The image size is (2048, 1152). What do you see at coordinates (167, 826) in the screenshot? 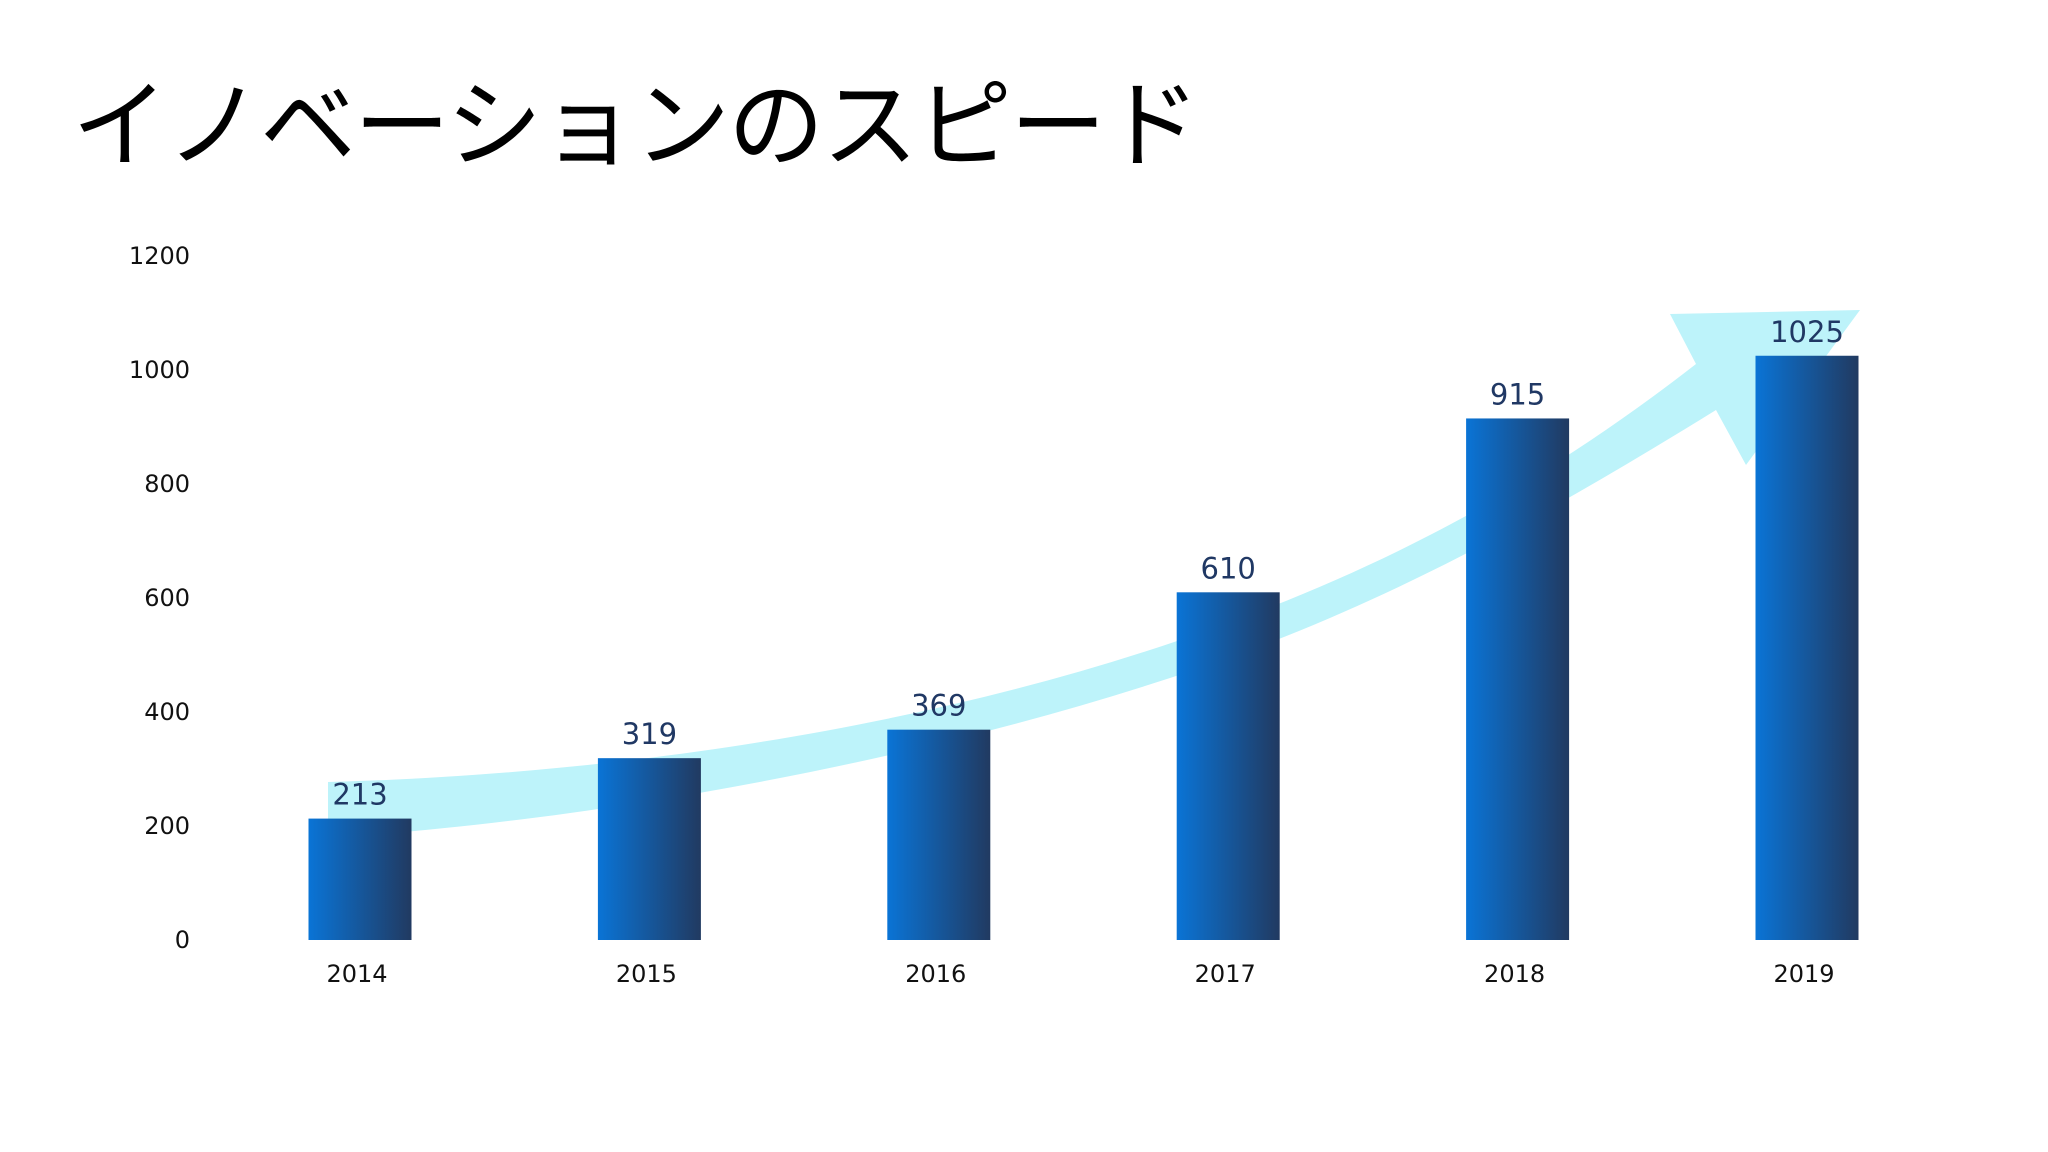
I see `y-tick-label: 200` at bounding box center [167, 826].